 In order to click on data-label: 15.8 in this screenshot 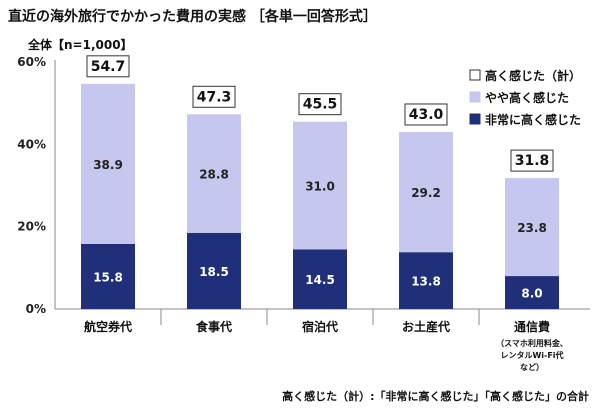, I will do `click(108, 277)`.